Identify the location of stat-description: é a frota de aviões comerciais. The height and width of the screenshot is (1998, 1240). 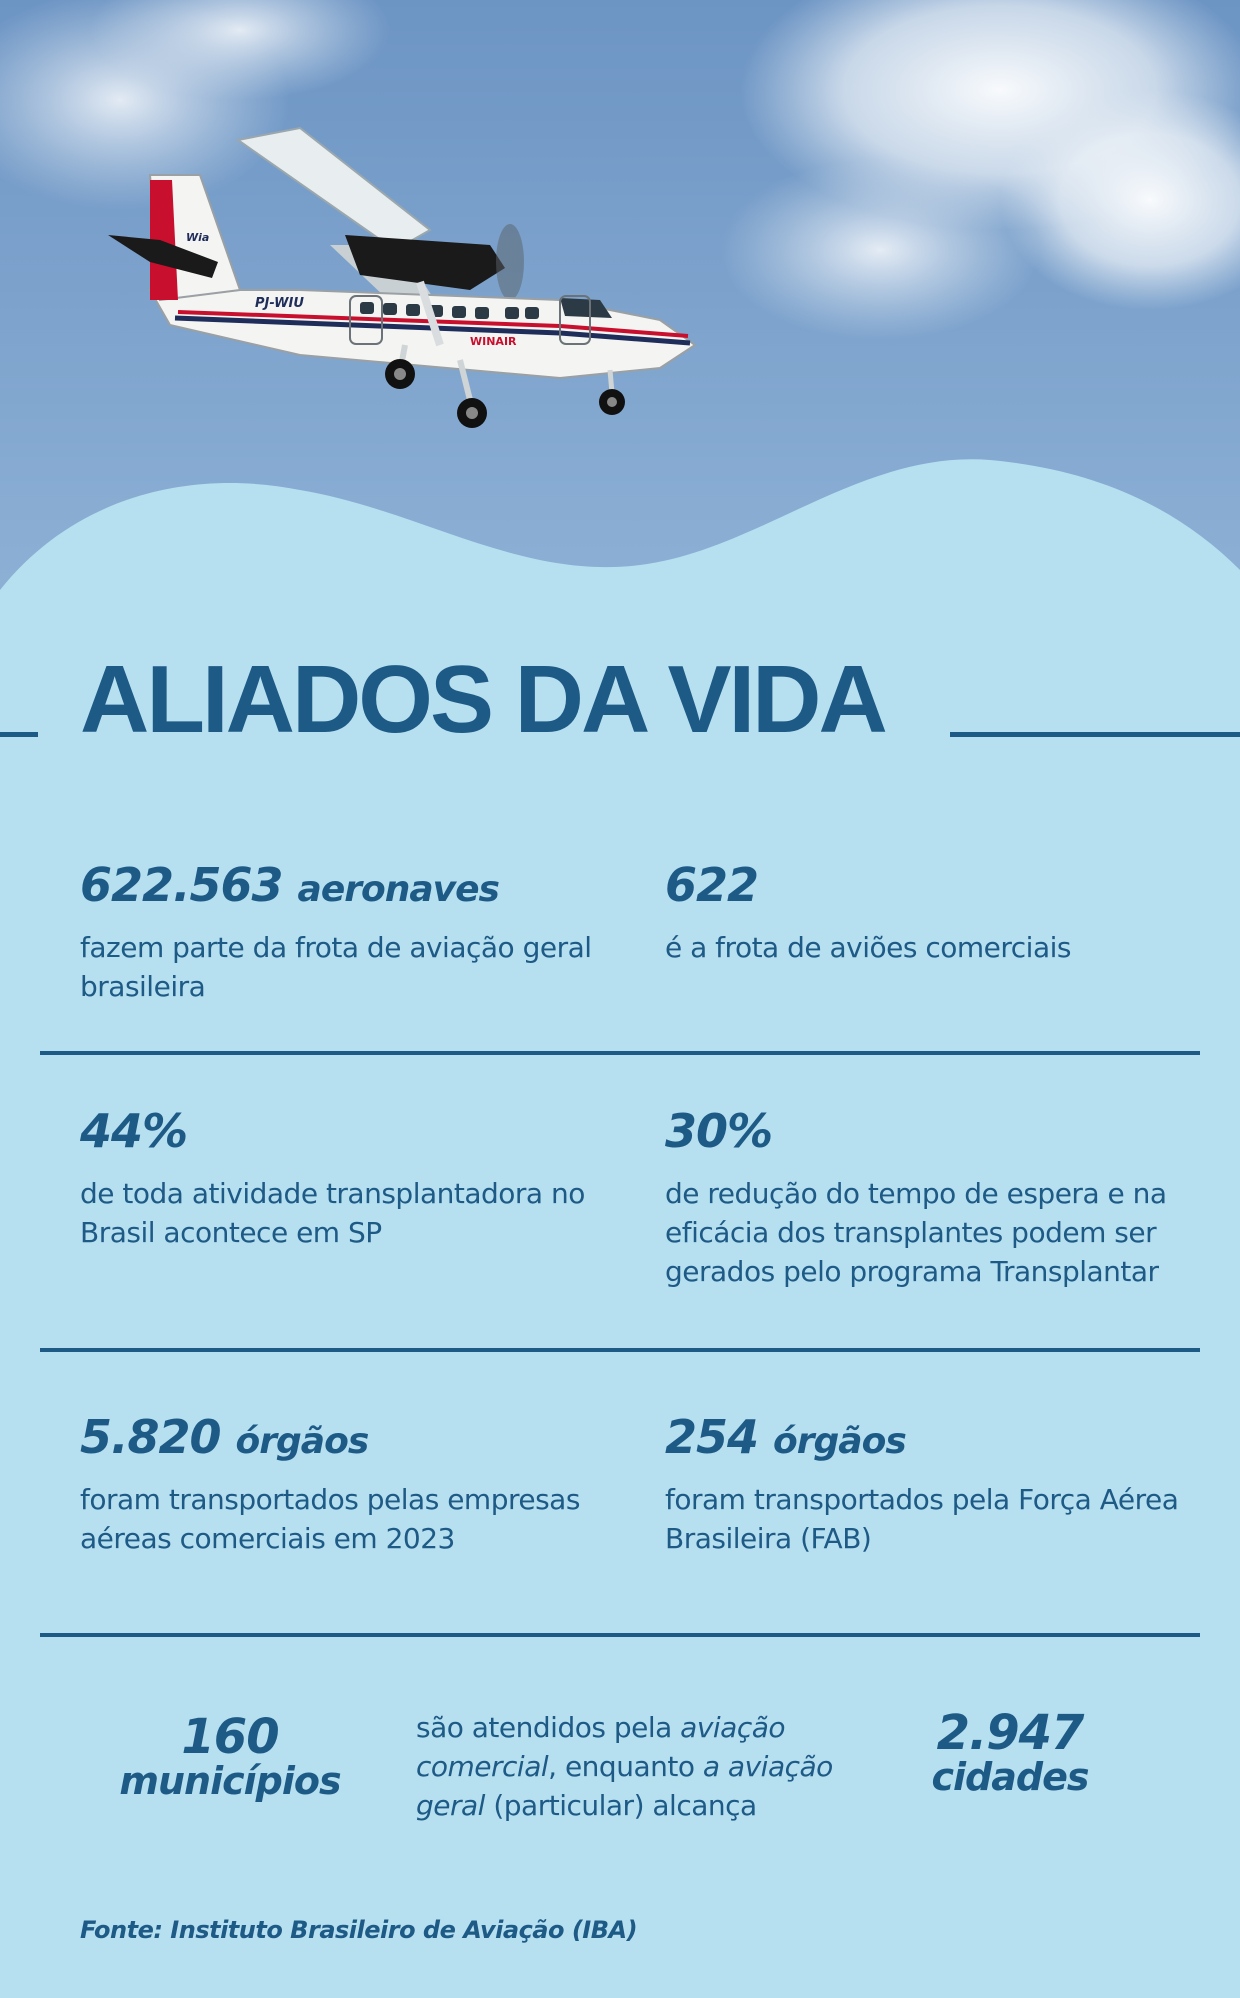
(868, 947).